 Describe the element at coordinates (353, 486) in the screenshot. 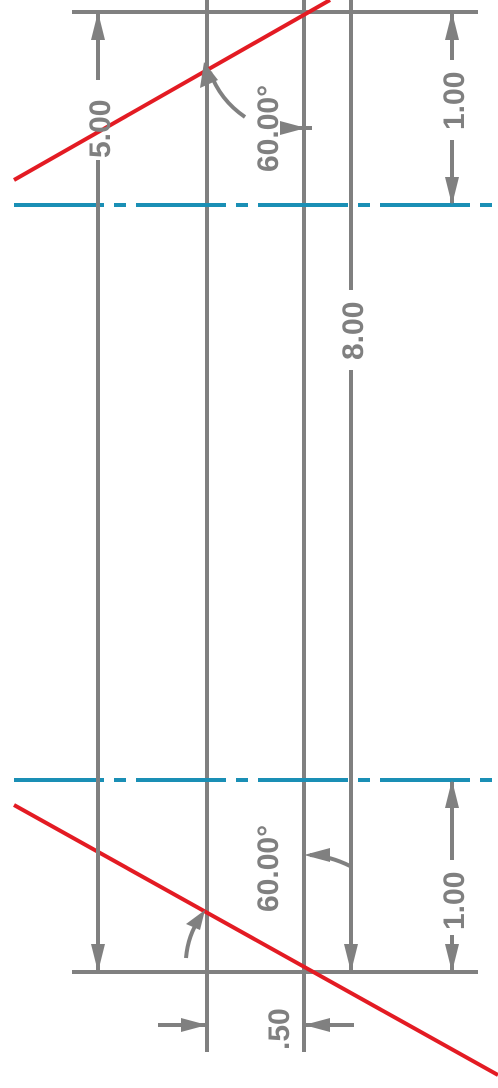

I see `dimension-8-00: 8.00` at that location.